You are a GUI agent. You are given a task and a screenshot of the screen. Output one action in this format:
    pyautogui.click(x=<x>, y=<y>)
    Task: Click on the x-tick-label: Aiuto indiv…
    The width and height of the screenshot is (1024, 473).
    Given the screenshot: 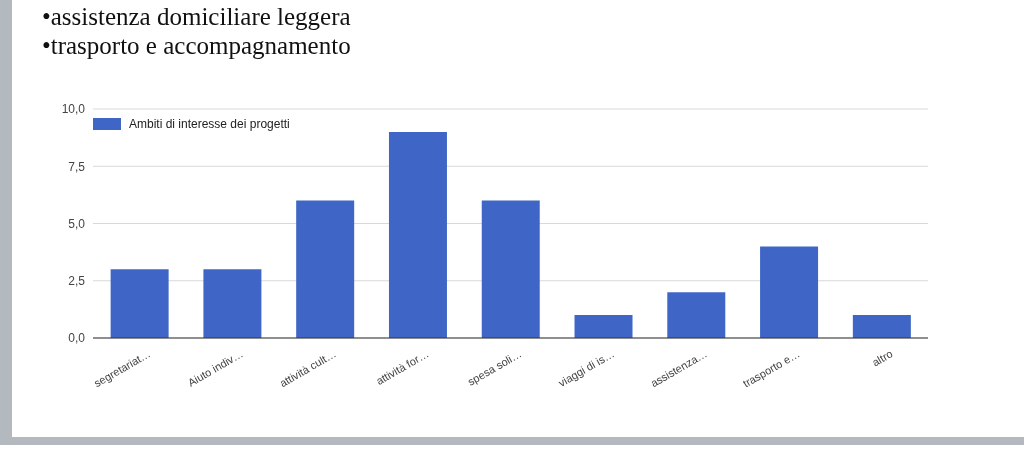 What is the action you would take?
    pyautogui.click(x=215, y=368)
    